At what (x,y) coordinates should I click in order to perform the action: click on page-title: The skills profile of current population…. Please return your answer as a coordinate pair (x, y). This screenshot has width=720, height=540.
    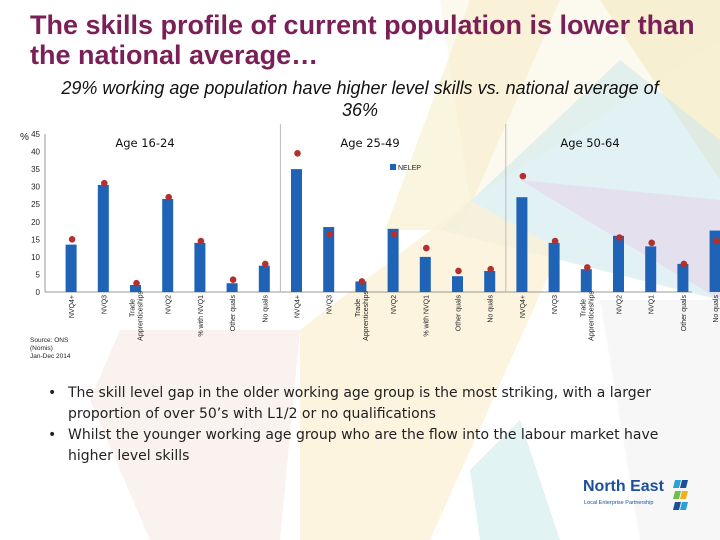
    Looking at the image, I should click on (362, 40).